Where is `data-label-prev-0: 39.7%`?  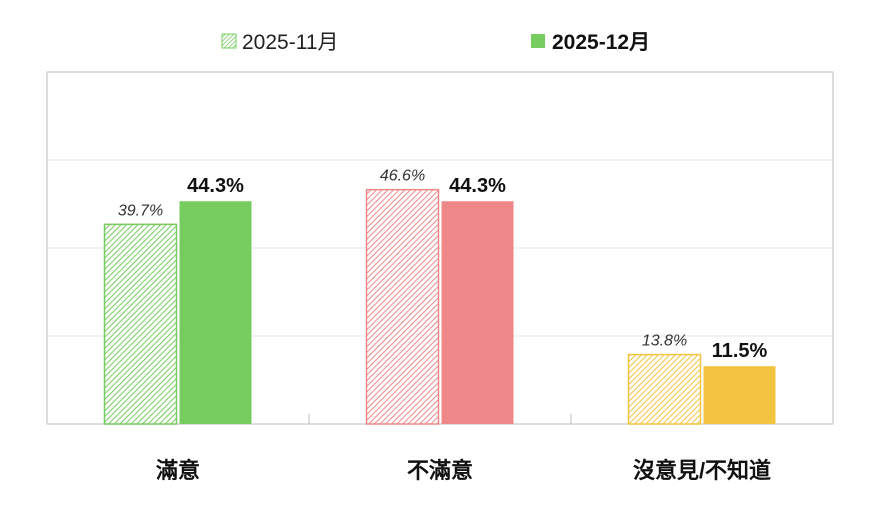
data-label-prev-0: 39.7% is located at coordinates (140, 210).